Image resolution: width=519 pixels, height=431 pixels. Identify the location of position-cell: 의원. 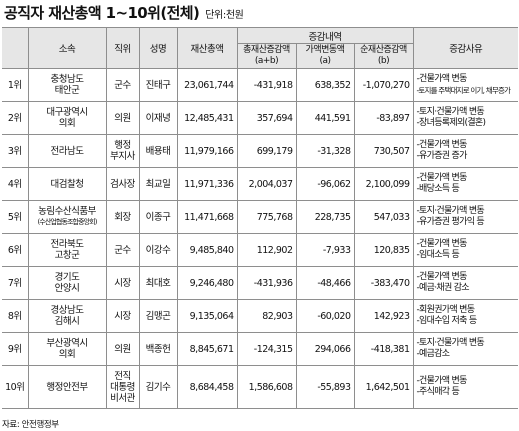
(122, 349).